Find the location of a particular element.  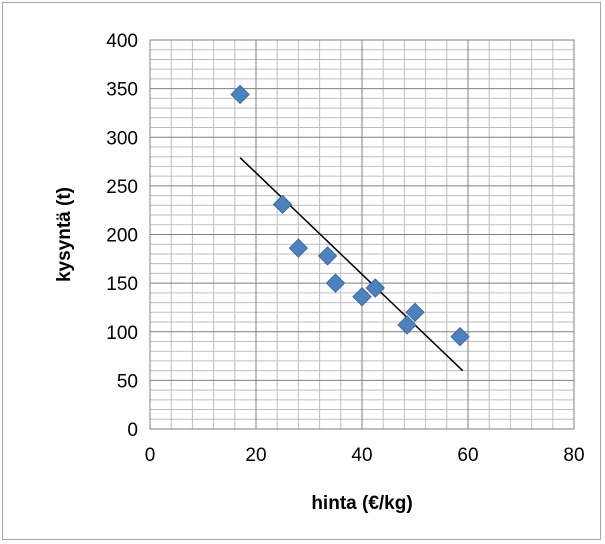

x-axis-tick-labels: 0 20 40 60 80 is located at coordinates (365, 455).